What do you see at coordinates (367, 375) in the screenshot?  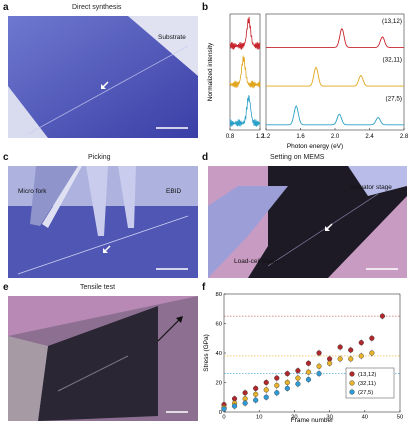 I see `legend-label: (13,12)` at bounding box center [367, 375].